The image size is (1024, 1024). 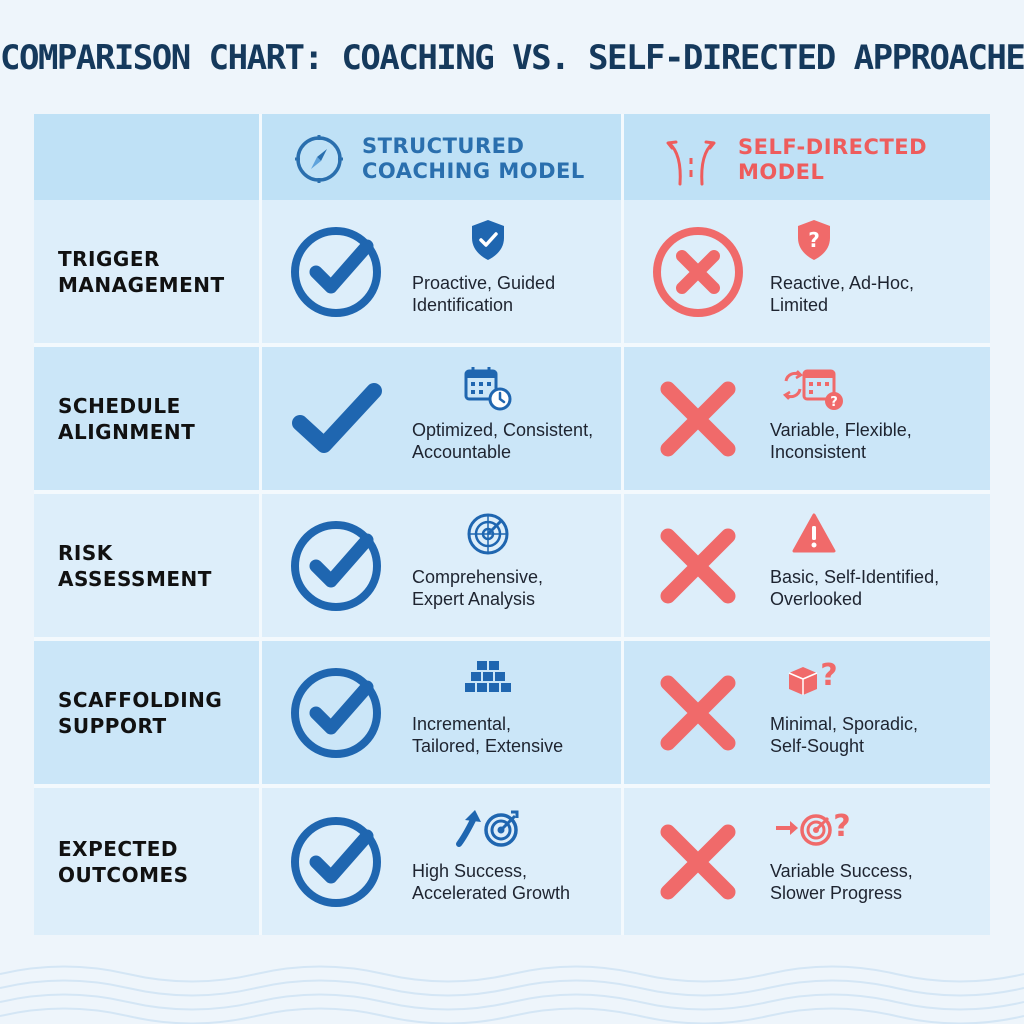 I want to click on header-structured-cell: STRUCTURED COACHING MODEL, so click(x=443, y=157).